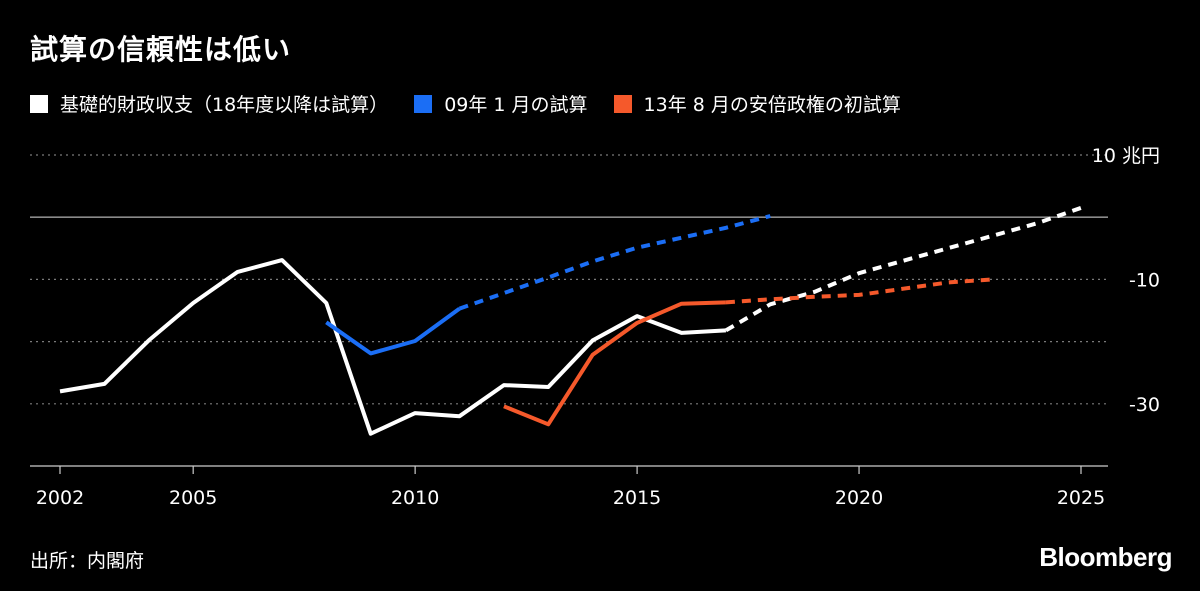 Image resolution: width=1200 pixels, height=591 pixels. Describe the element at coordinates (1144, 405) in the screenshot. I see `y-tick-label: -30` at that location.